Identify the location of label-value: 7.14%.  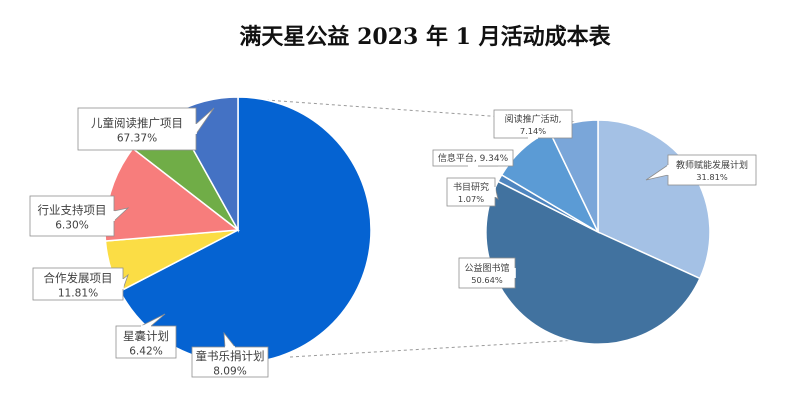
(533, 131).